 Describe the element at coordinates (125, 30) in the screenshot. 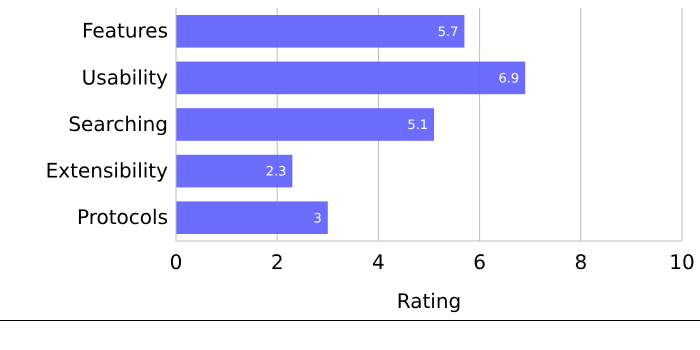

I see `y-tick-label: Features` at that location.